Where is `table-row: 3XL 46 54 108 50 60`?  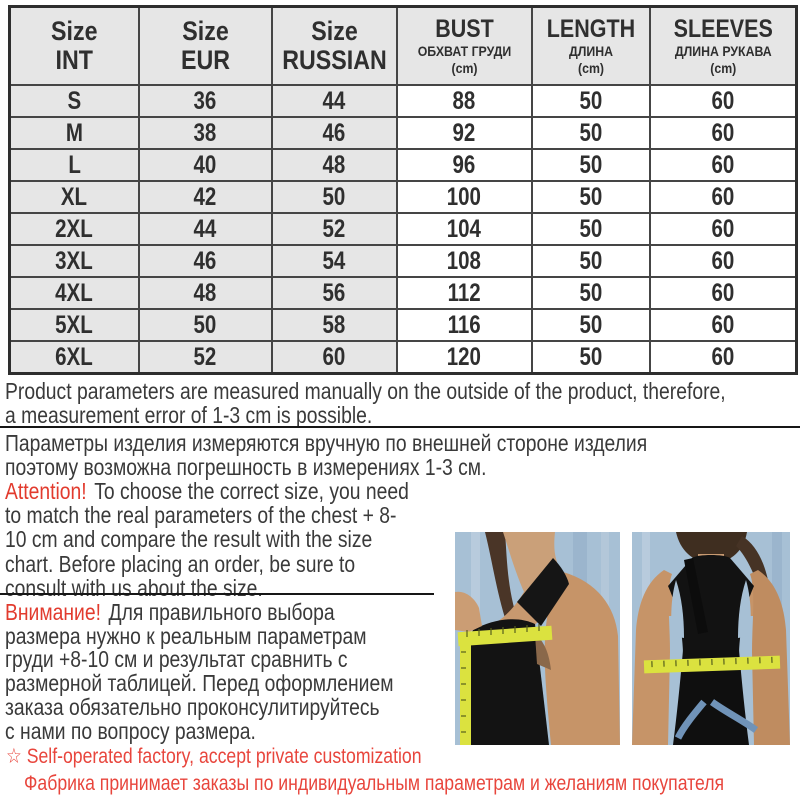 table-row: 3XL 46 54 108 50 60 is located at coordinates (403, 261).